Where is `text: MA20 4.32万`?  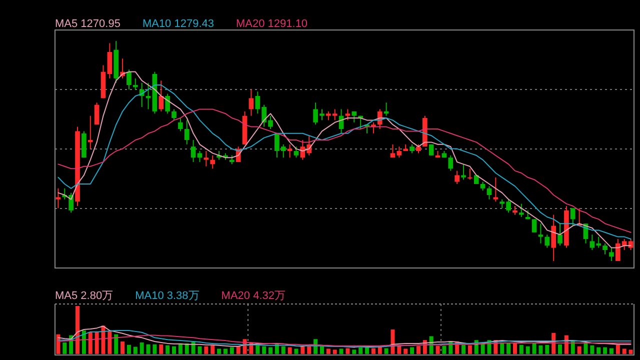 text: MA20 4.32万 is located at coordinates (253, 296).